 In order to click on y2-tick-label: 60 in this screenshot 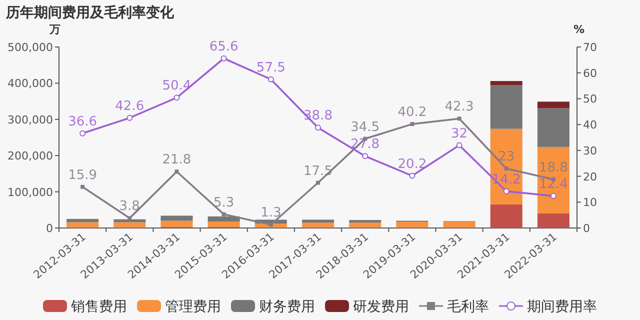, I will do `click(590, 73)`.